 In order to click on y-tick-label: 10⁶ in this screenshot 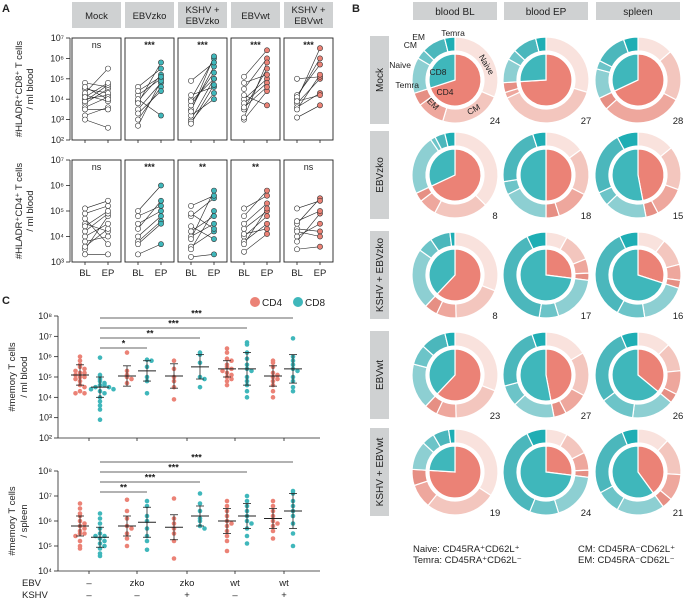, I will do `click(57, 58)`.